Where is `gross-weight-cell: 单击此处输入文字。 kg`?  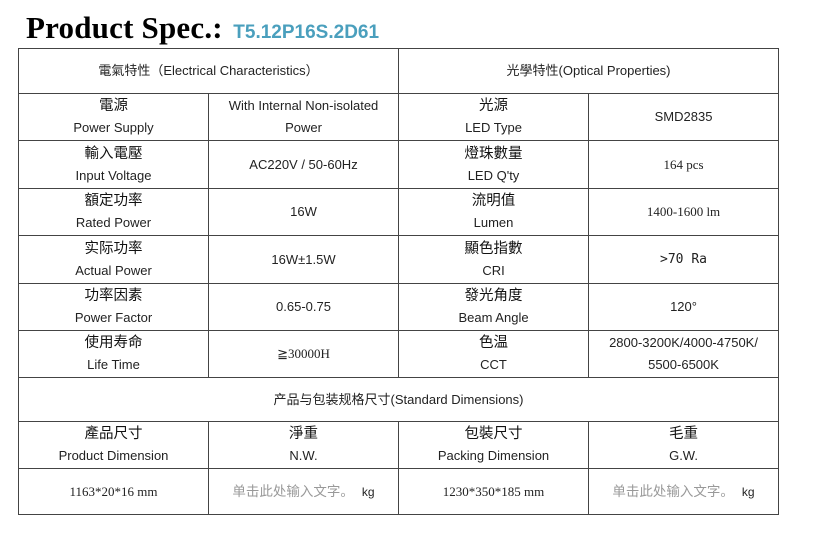
gross-weight-cell: 单击此处输入文字。 kg is located at coordinates (684, 491).